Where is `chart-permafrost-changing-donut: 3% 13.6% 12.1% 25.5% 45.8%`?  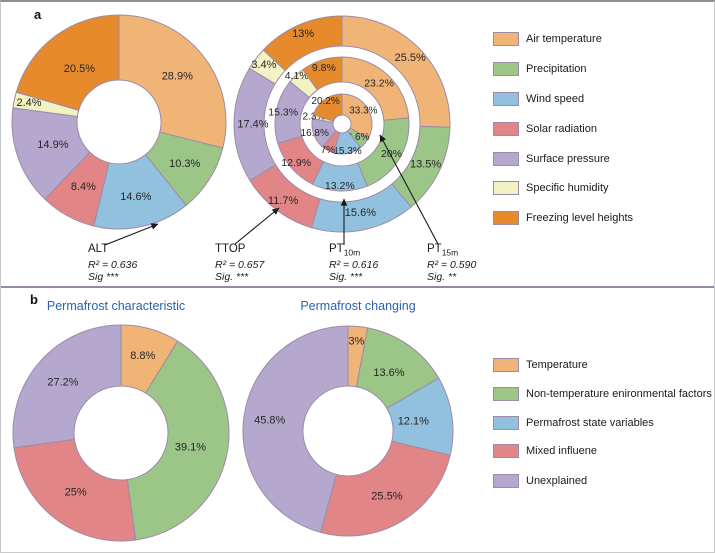 chart-permafrost-changing-donut: 3% 13.6% 12.1% 25.5% 45.8% is located at coordinates (348, 431).